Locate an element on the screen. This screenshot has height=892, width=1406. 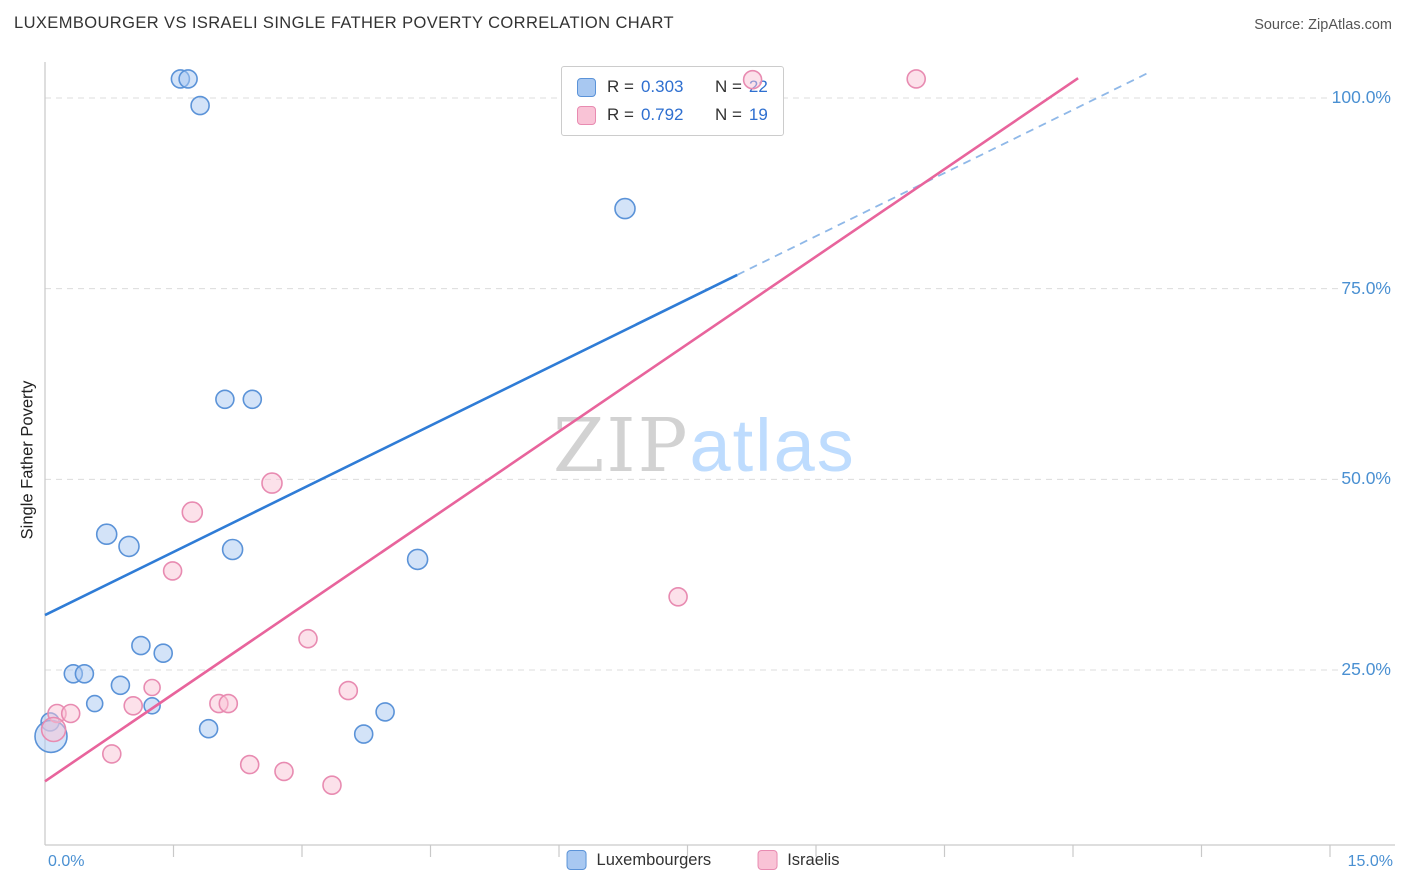
watermark: ZIPatlas is located at coordinates (704, 446).